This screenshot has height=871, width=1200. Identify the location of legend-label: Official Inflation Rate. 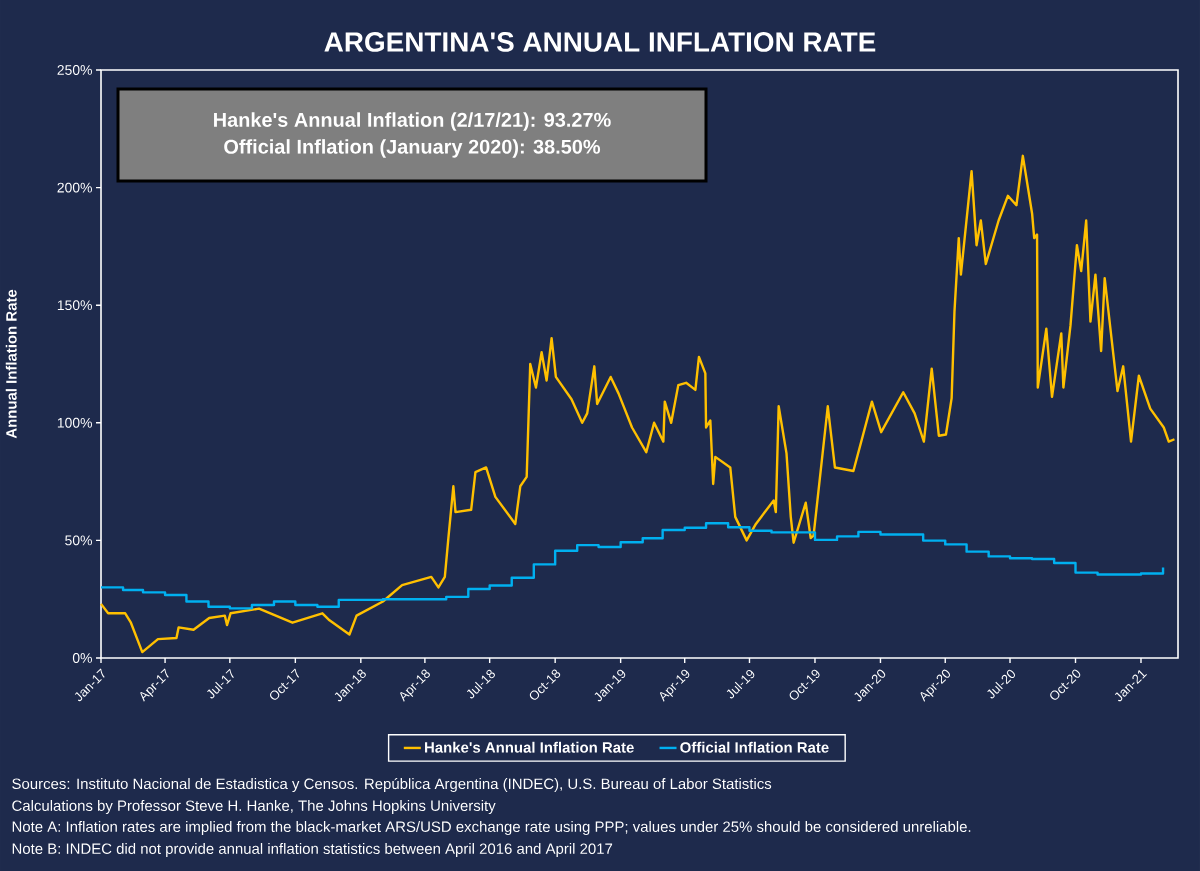
(754, 747).